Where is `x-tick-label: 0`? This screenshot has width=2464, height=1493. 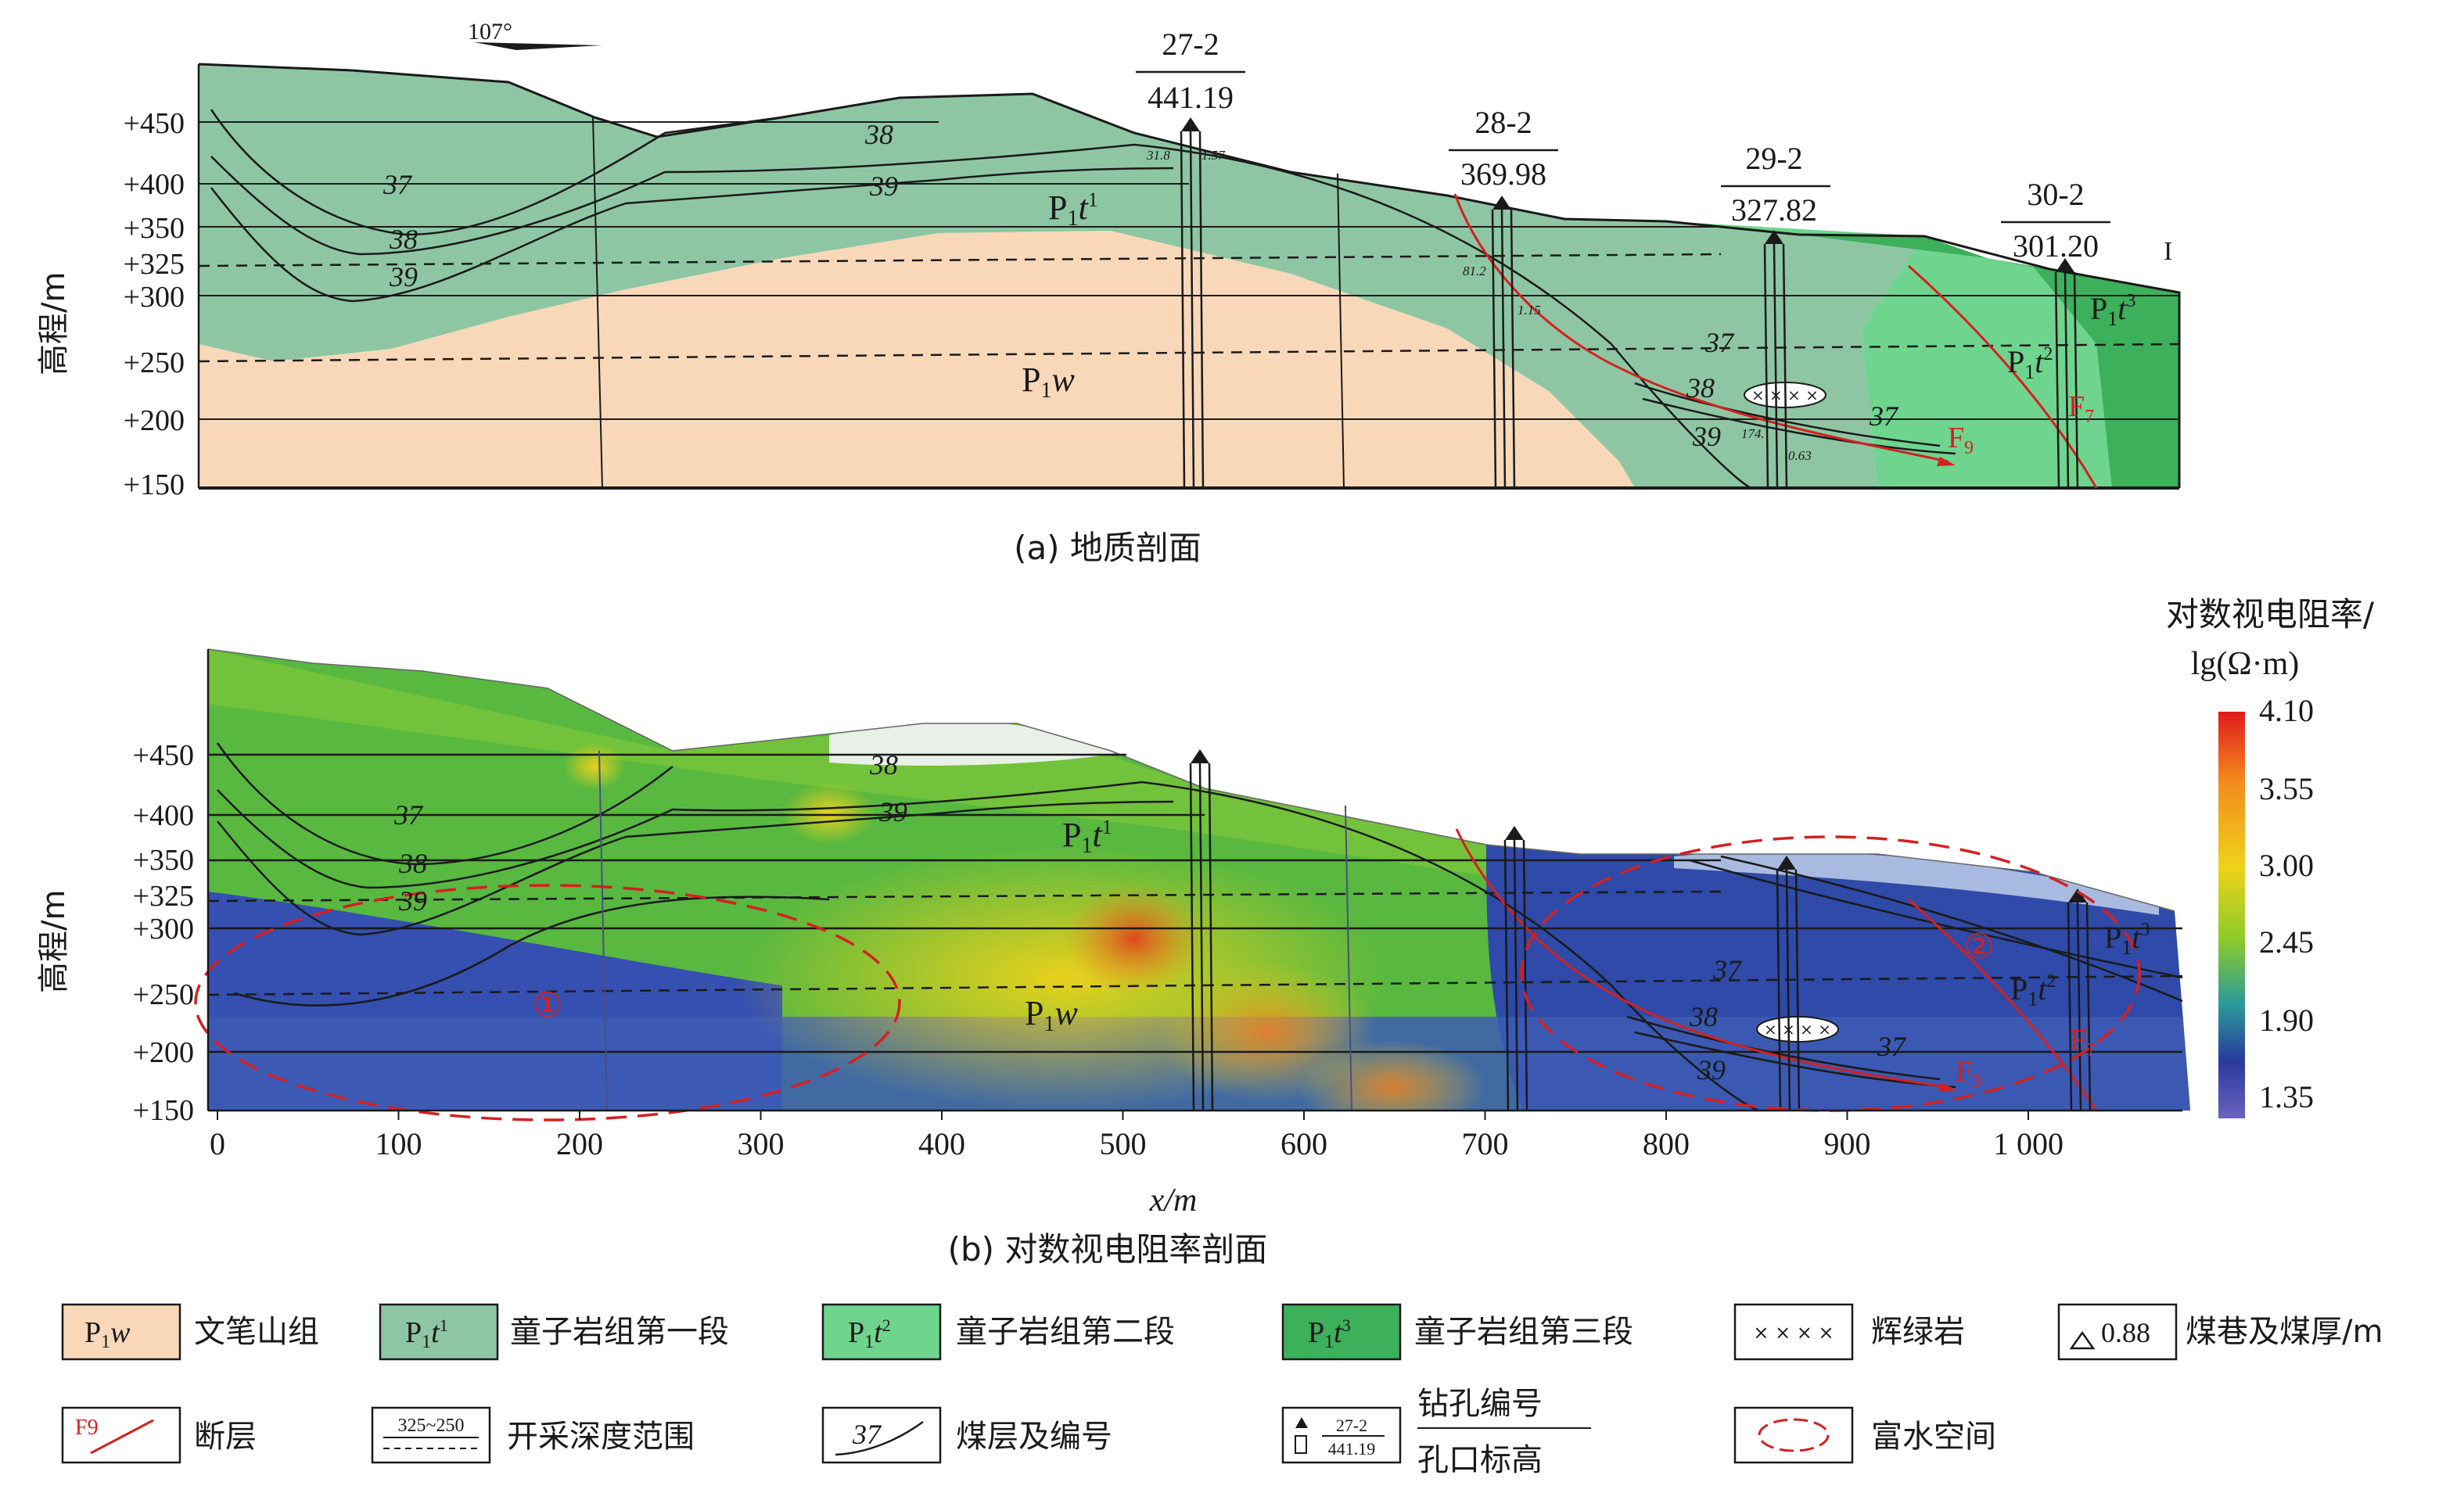 x-tick-label: 0 is located at coordinates (217, 1143).